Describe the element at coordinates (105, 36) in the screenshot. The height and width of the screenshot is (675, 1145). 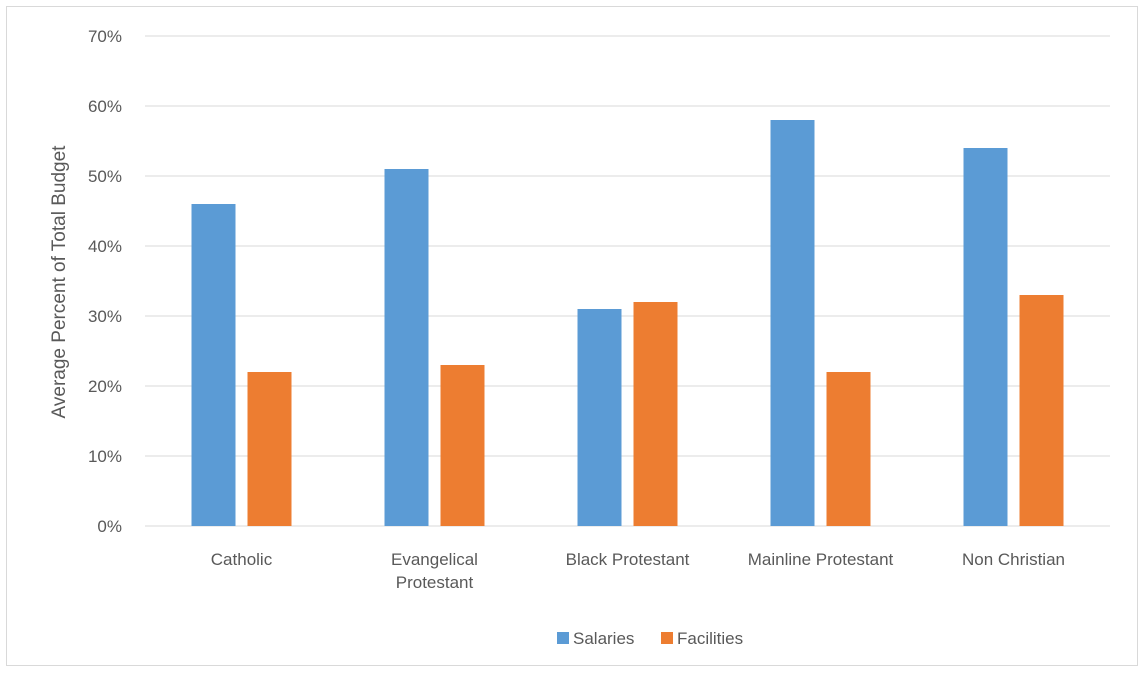
I see `y-tick-label: 70%` at that location.